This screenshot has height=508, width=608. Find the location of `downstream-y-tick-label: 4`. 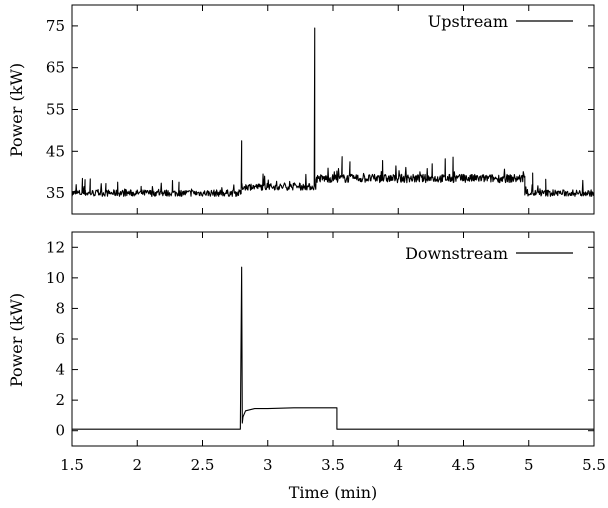

downstream-y-tick-label: 4 is located at coordinates (60, 370).